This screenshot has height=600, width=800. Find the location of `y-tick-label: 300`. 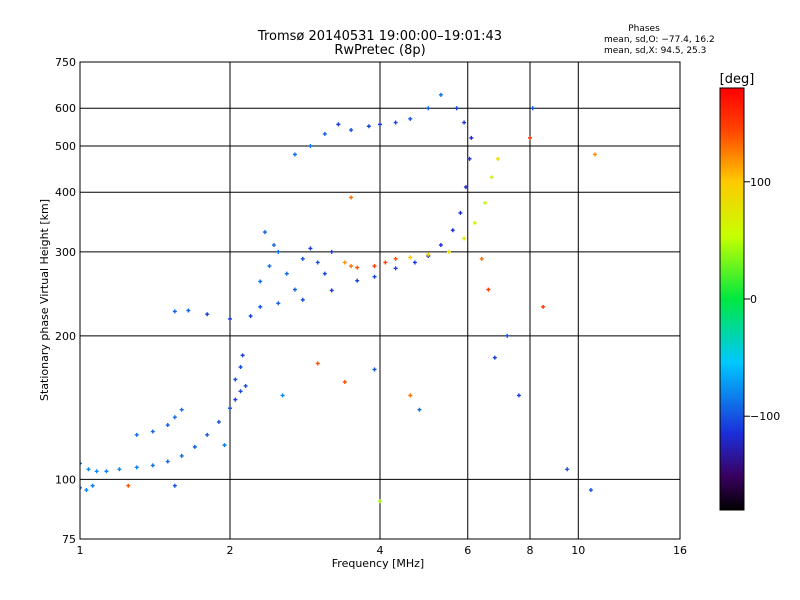

y-tick-label: 300 is located at coordinates (65, 252).